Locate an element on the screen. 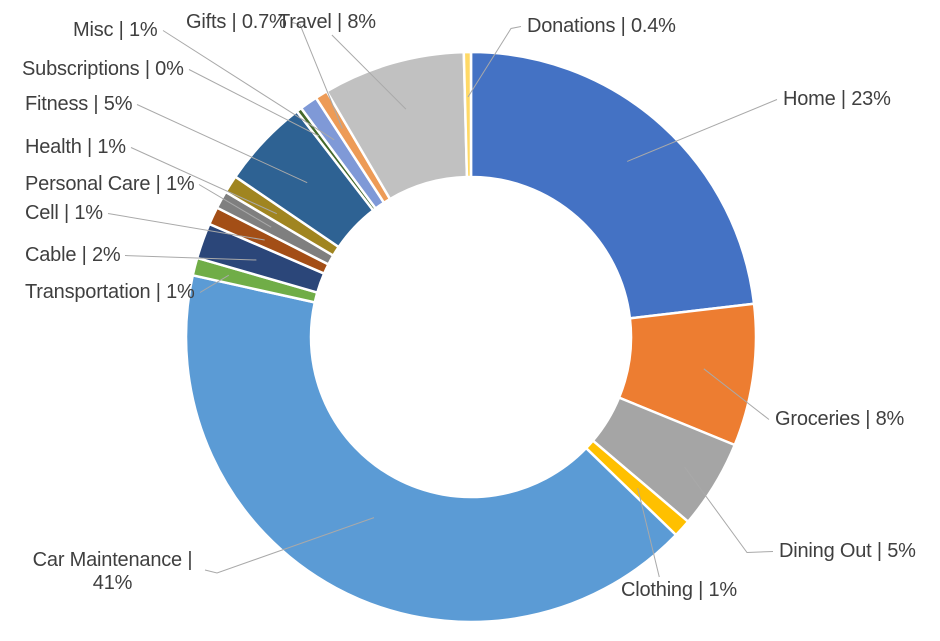  callout-groceries: Groceries | 8% is located at coordinates (840, 419).